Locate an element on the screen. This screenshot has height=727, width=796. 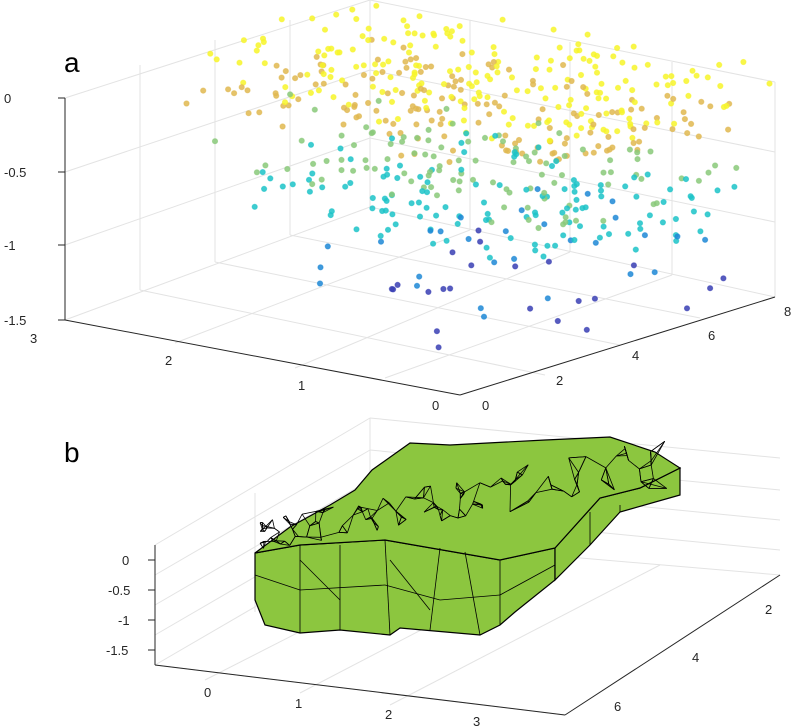
y-tick-label: 8 is located at coordinates (787, 311).